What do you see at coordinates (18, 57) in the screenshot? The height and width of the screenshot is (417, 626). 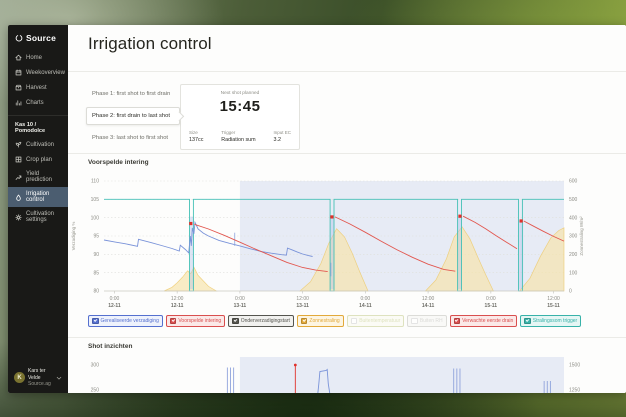 I see `home-icon` at bounding box center [18, 57].